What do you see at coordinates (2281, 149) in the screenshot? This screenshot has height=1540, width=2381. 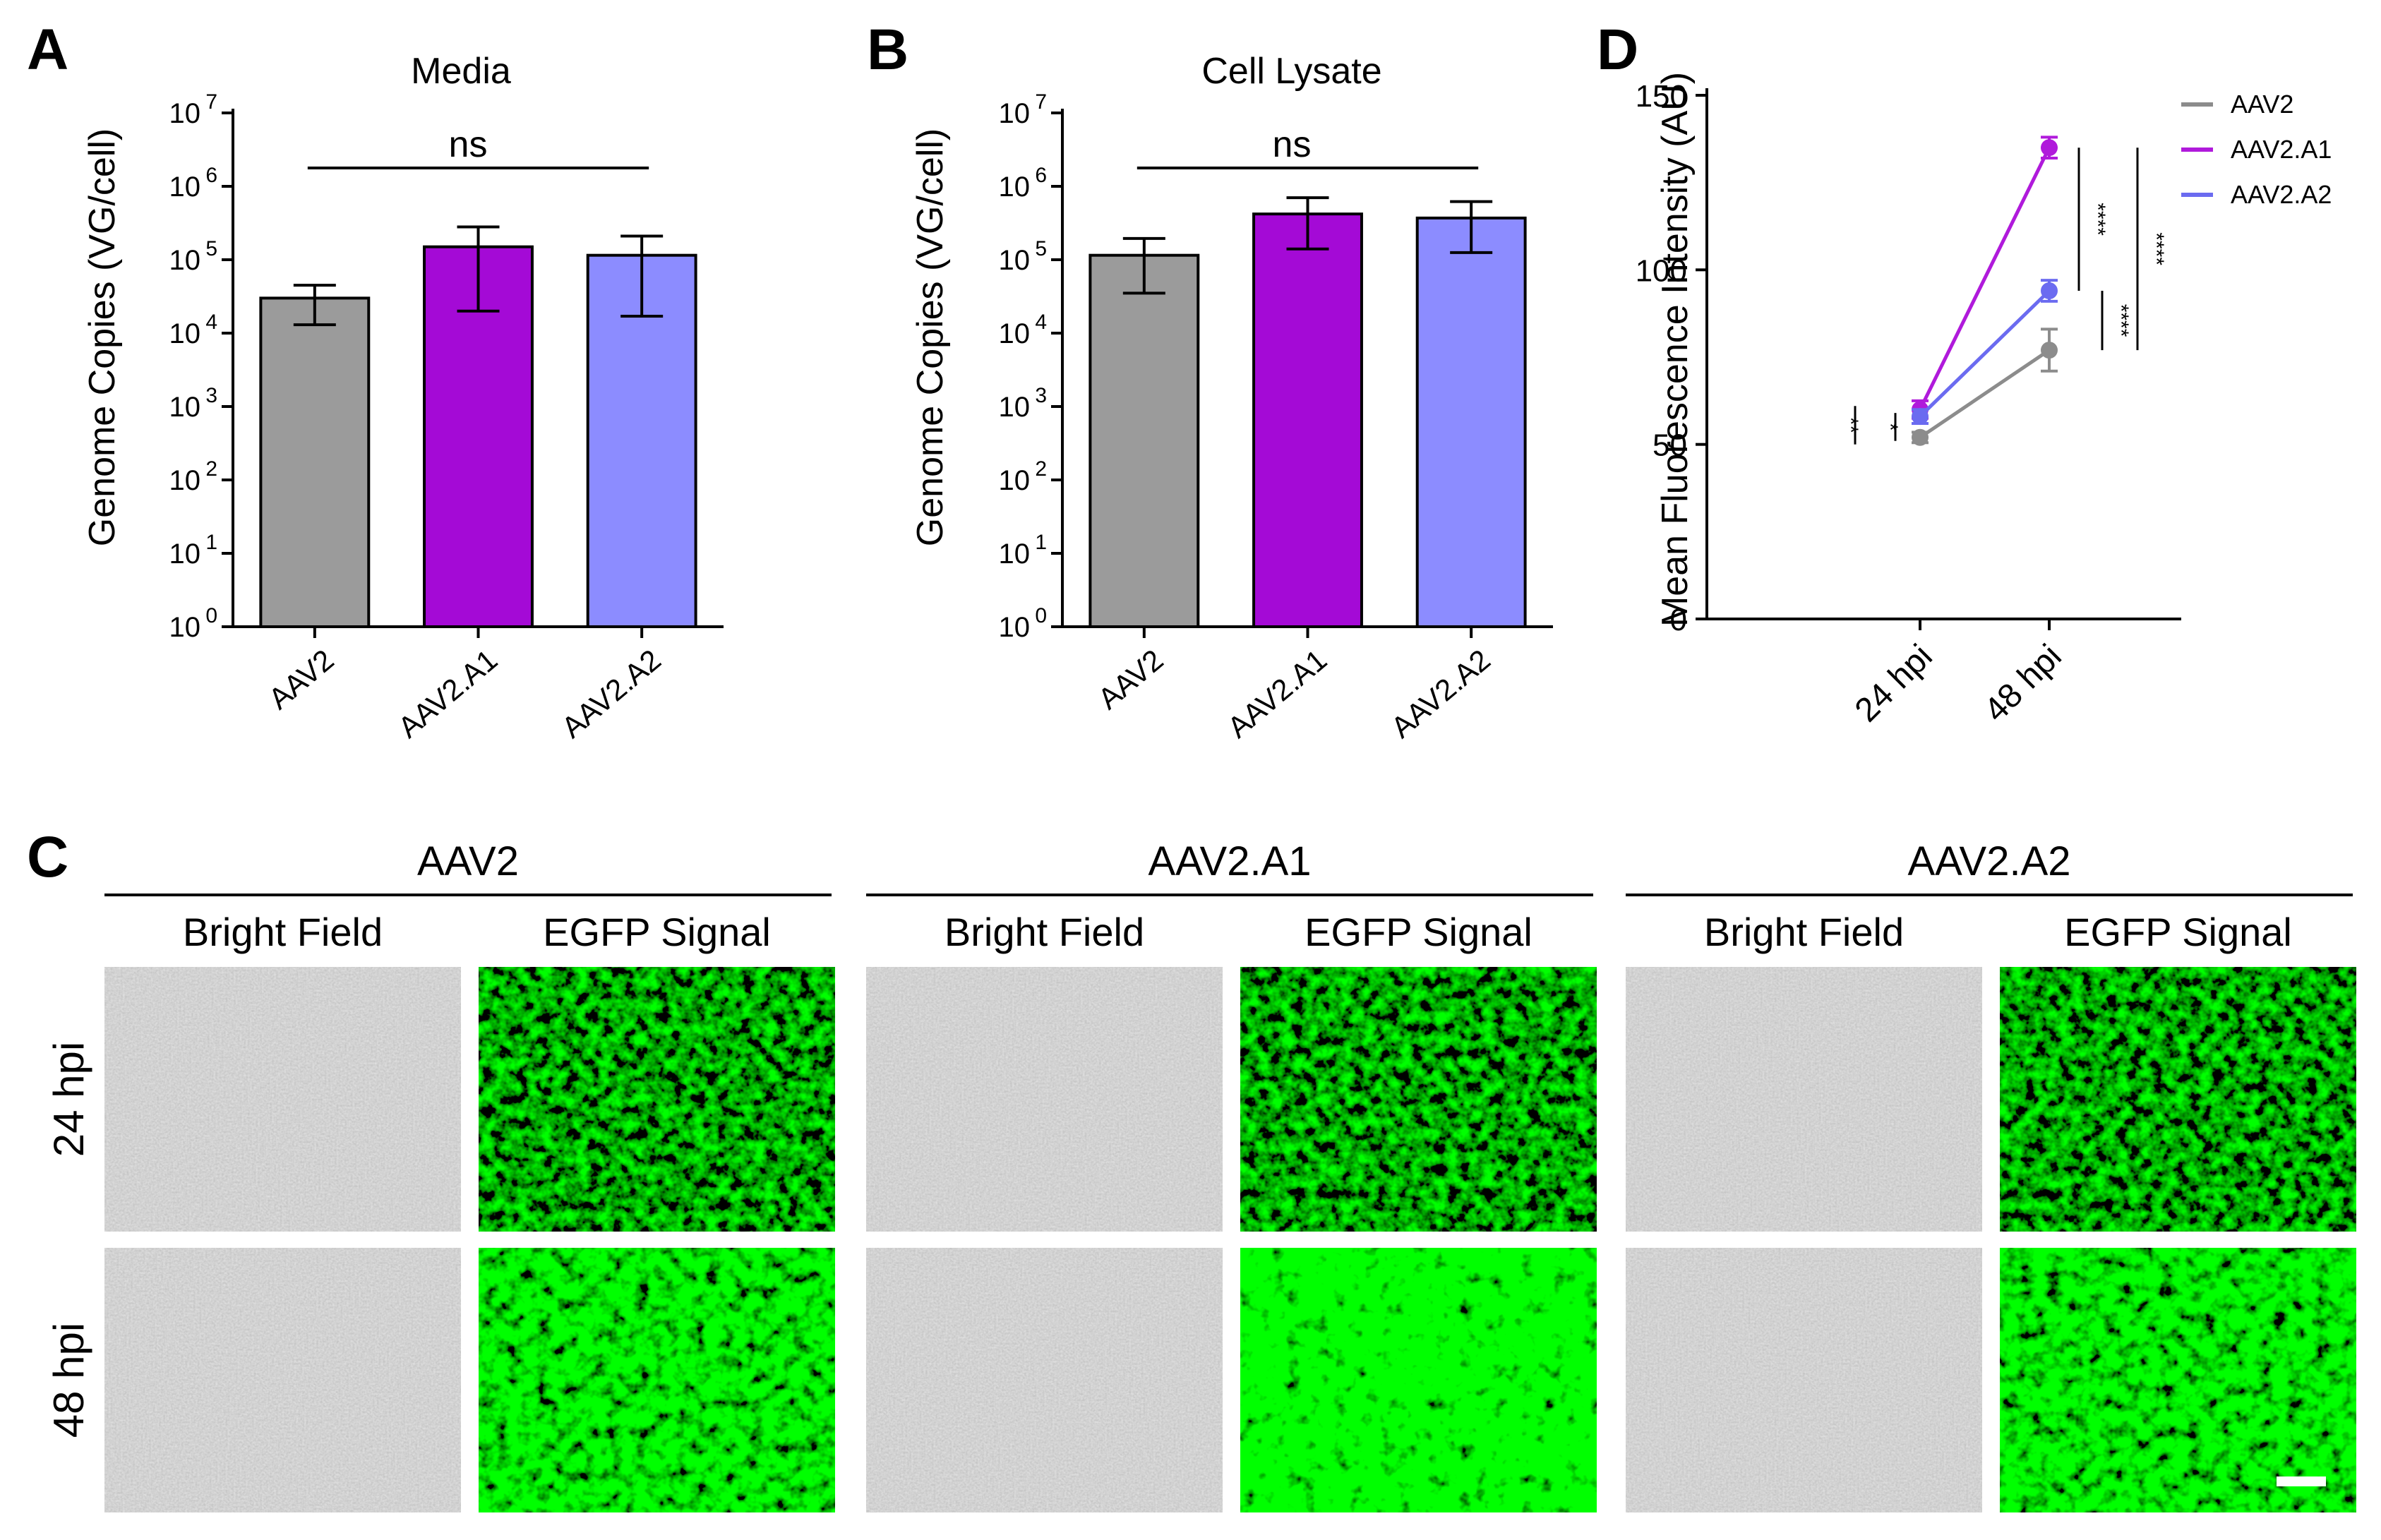 I see `legend-label: AAV2.A1` at bounding box center [2281, 149].